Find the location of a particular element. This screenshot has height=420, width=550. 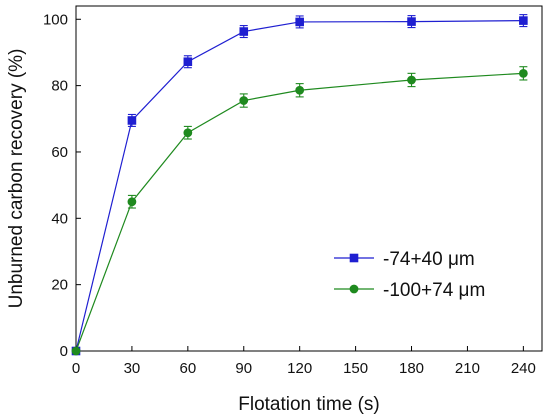

y-tick-label: 0 is located at coordinates (64, 351).